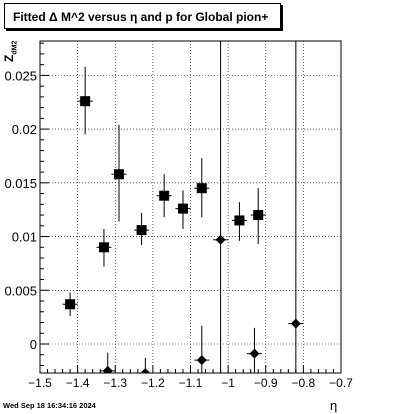 The width and height of the screenshot is (400, 414). Describe the element at coordinates (20, 183) in the screenshot. I see `y-tick-label: 0.015` at that location.